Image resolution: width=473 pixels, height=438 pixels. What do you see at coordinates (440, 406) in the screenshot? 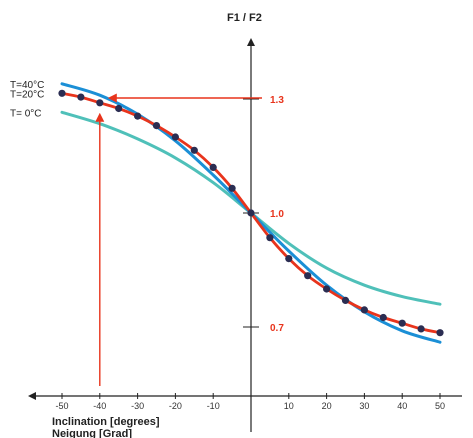
I see `x-tick-label: 50` at bounding box center [440, 406].